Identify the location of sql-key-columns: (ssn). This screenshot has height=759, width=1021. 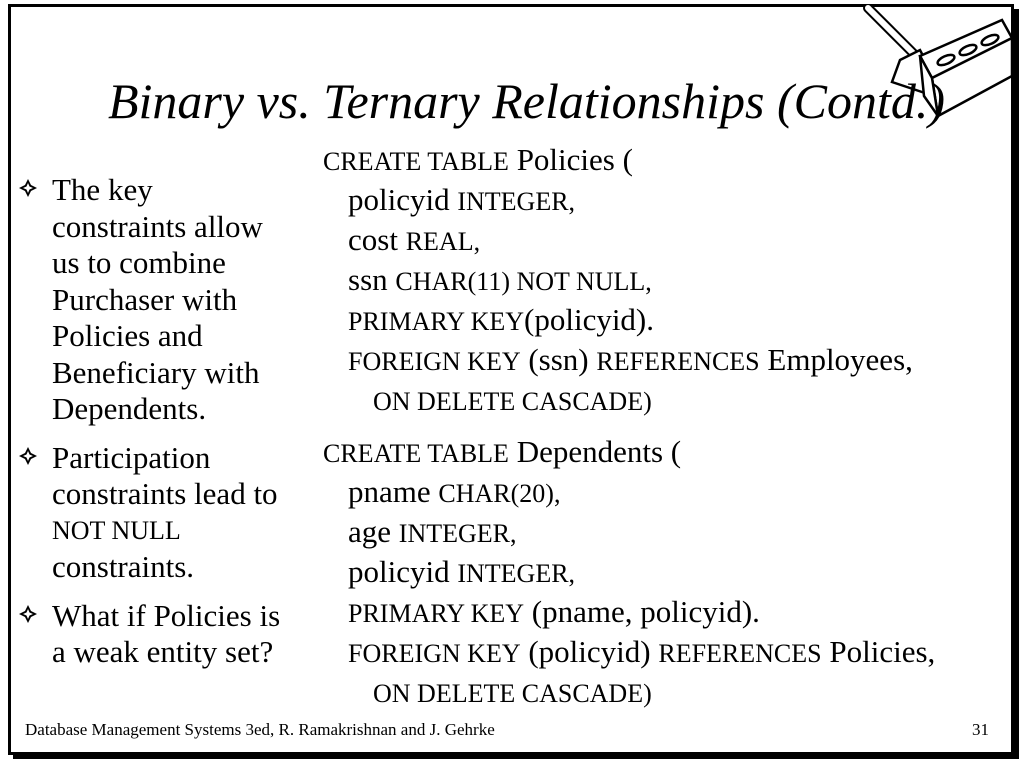
(558, 359).